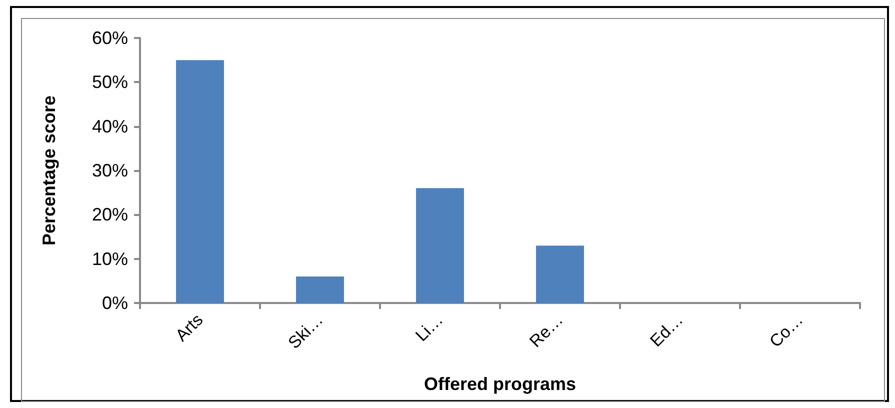  Describe the element at coordinates (500, 384) in the screenshot. I see `x-axis-title: Offered programs` at that location.